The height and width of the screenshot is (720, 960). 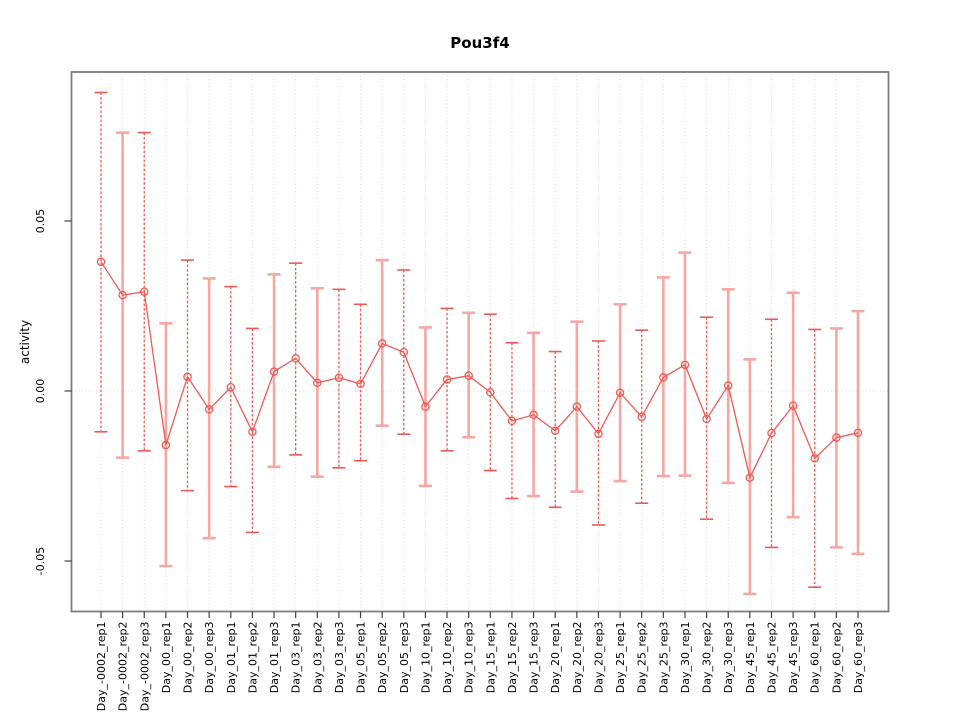 I want to click on x-tick-label: Day_10_rep1, so click(x=425, y=658).